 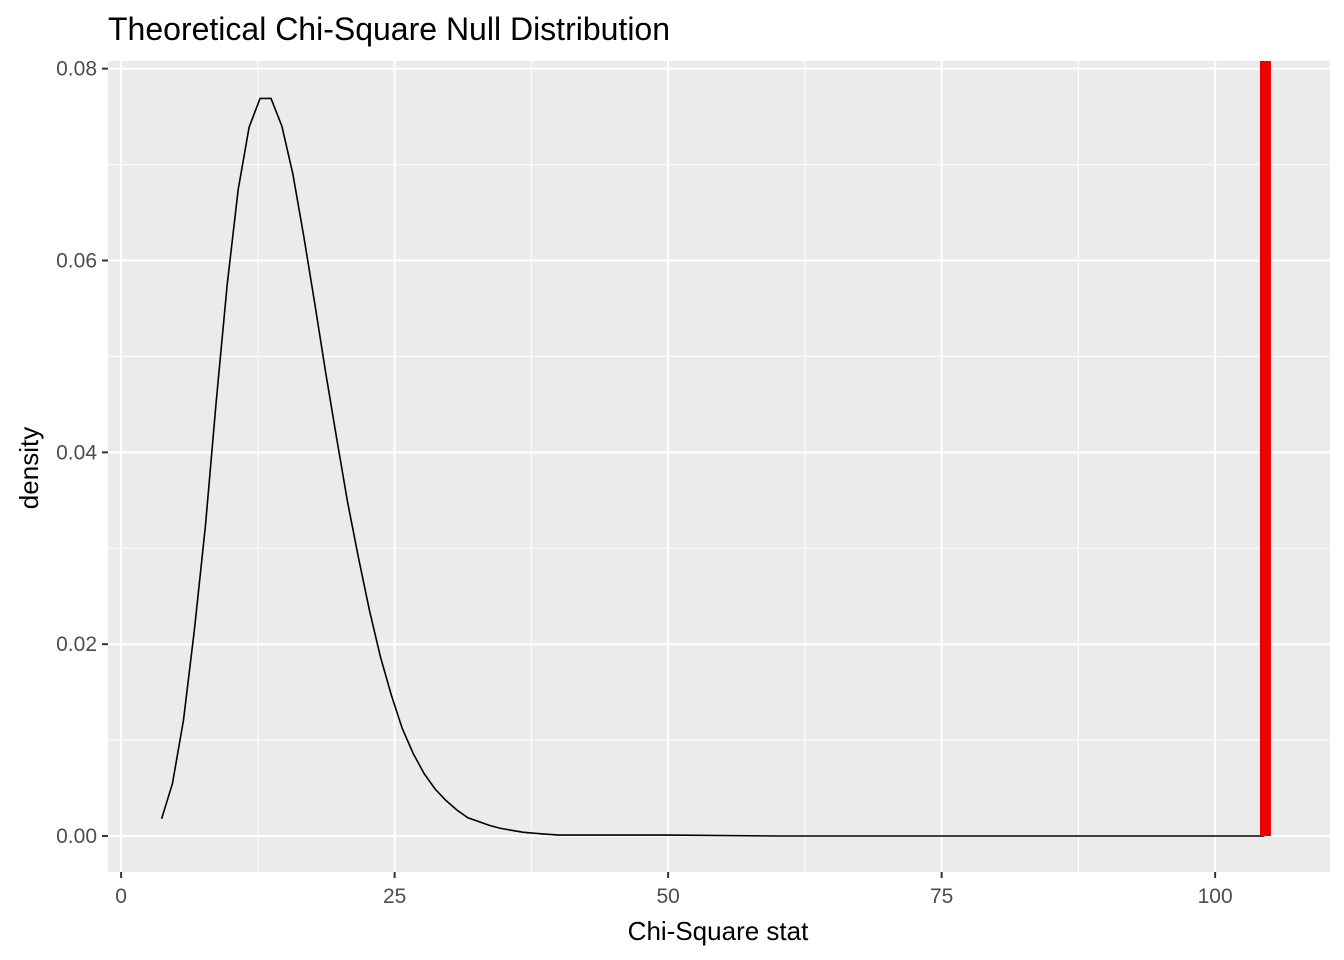 I want to click on x-axis-title: Chi-Square stat, so click(x=718, y=931).